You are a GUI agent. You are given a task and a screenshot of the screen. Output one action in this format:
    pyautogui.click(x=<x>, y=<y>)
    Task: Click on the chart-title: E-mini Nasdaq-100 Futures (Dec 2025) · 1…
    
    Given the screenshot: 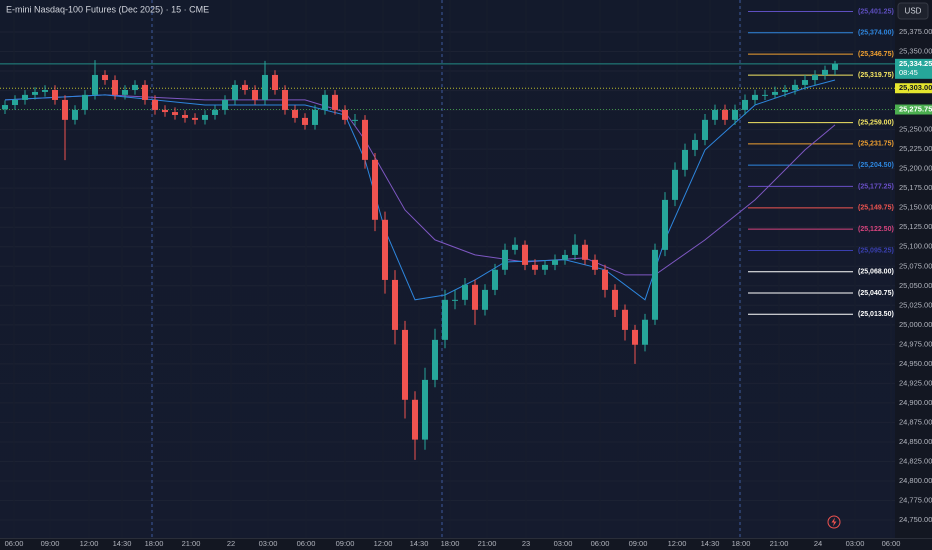 What is the action you would take?
    pyautogui.click(x=107, y=9)
    